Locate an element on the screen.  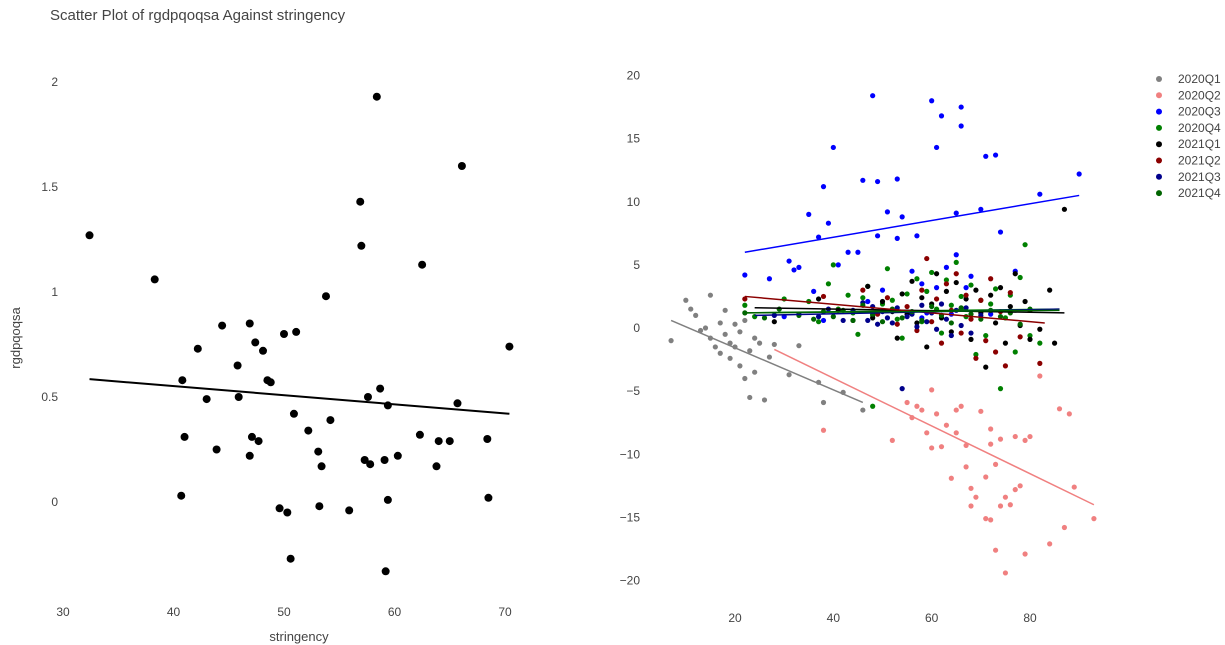
legend-item-2021Q2: 2021Q2 is located at coordinates (1188, 161).